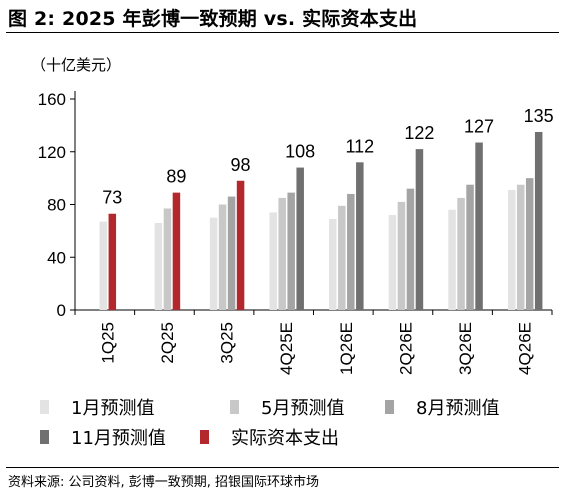 This screenshot has width=565, height=500. I want to click on bar-1月预测值-1Q26E, so click(333, 264).